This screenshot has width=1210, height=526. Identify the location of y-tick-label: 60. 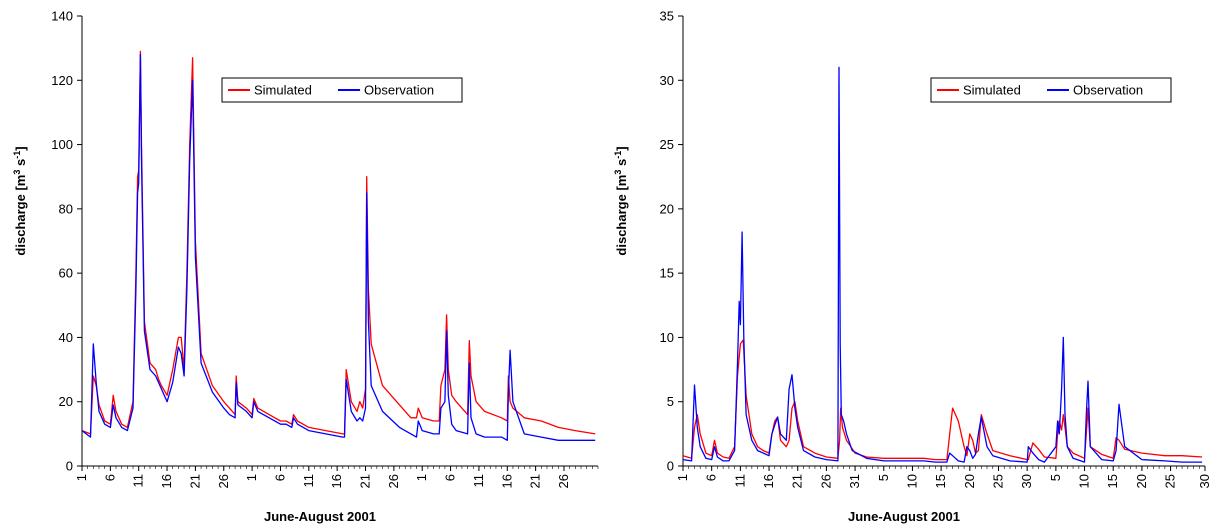
(66, 273).